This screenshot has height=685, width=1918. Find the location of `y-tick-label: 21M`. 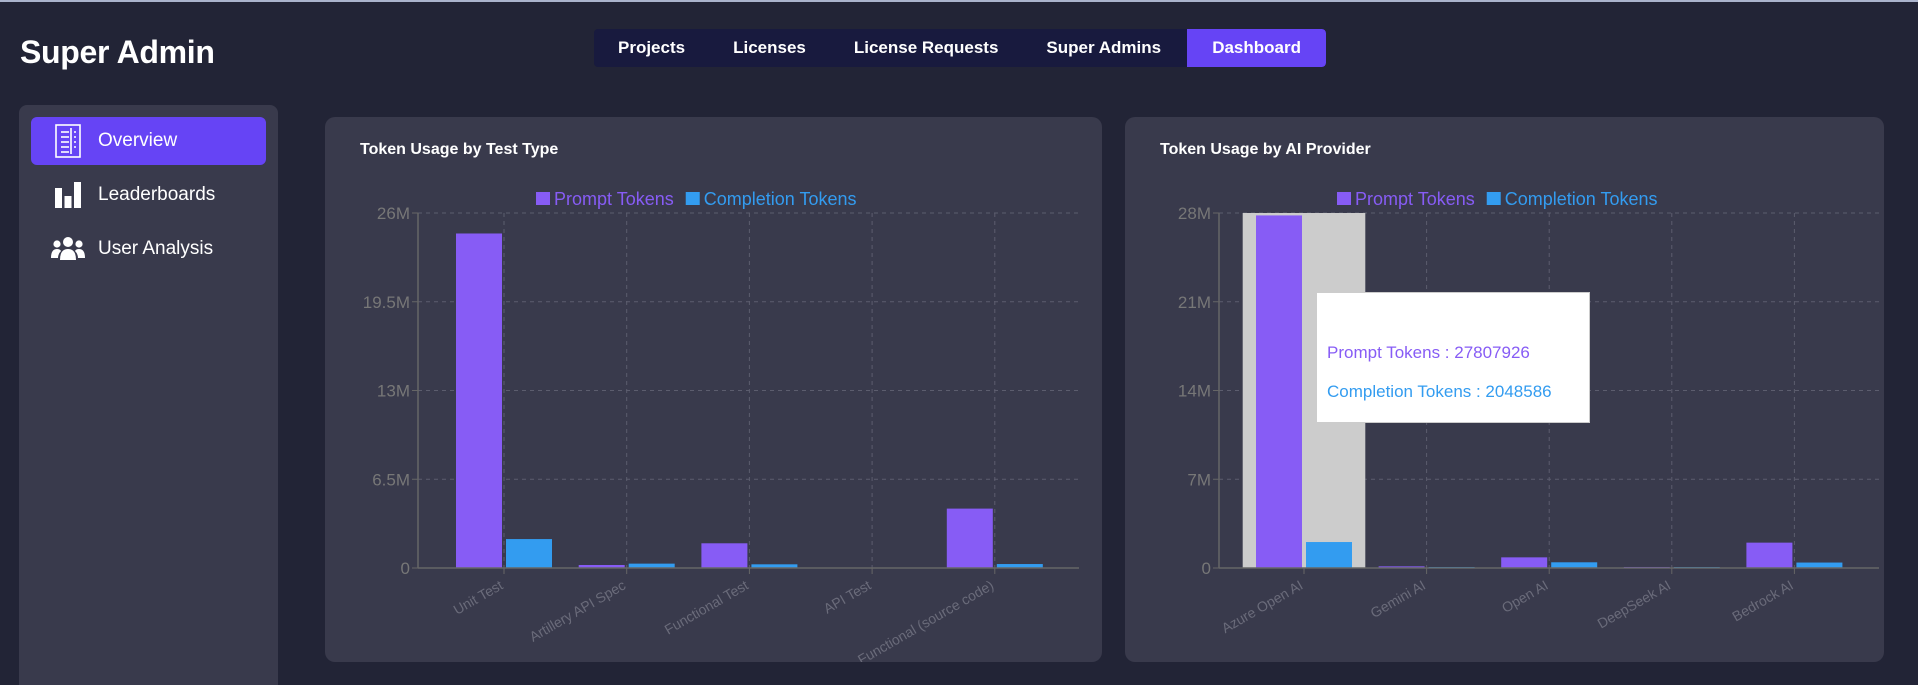

y-tick-label: 21M is located at coordinates (1194, 302).